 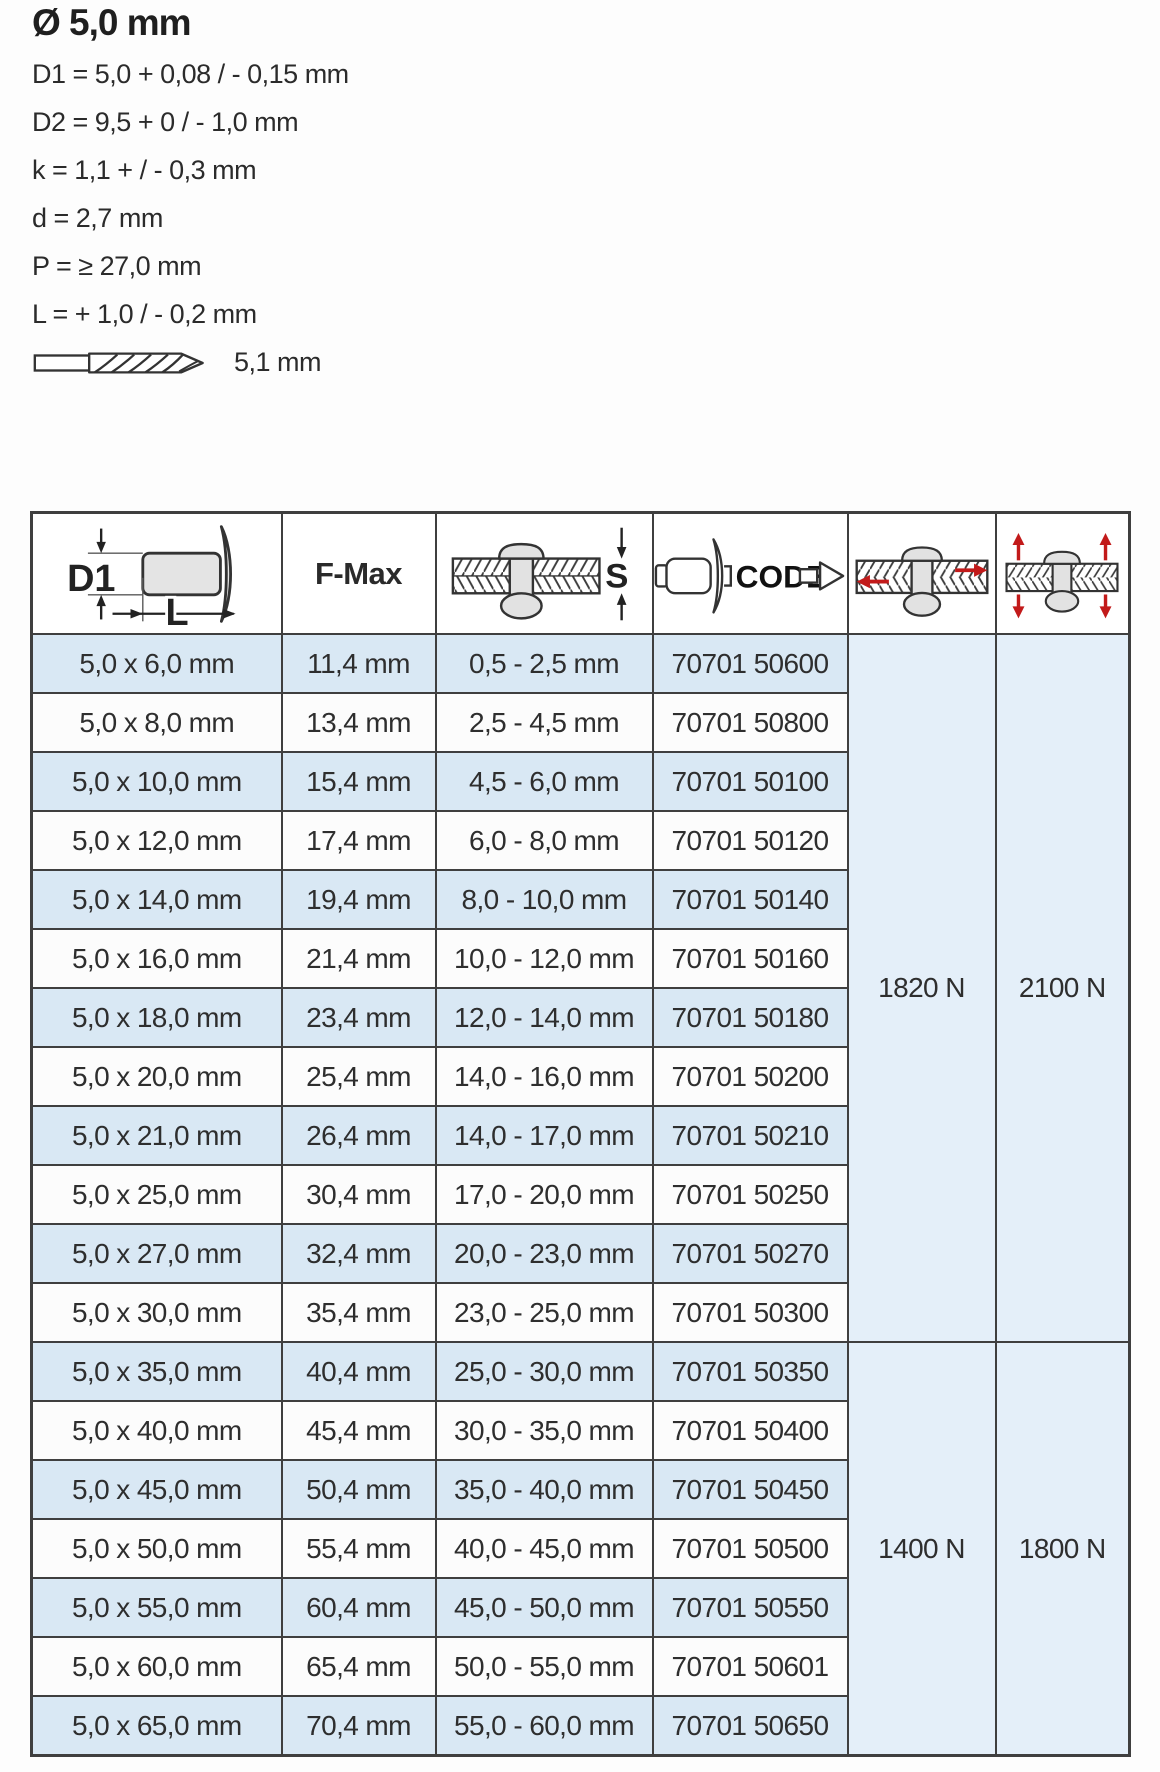 I want to click on table-header: D1 L F-Max, so click(x=580, y=573).